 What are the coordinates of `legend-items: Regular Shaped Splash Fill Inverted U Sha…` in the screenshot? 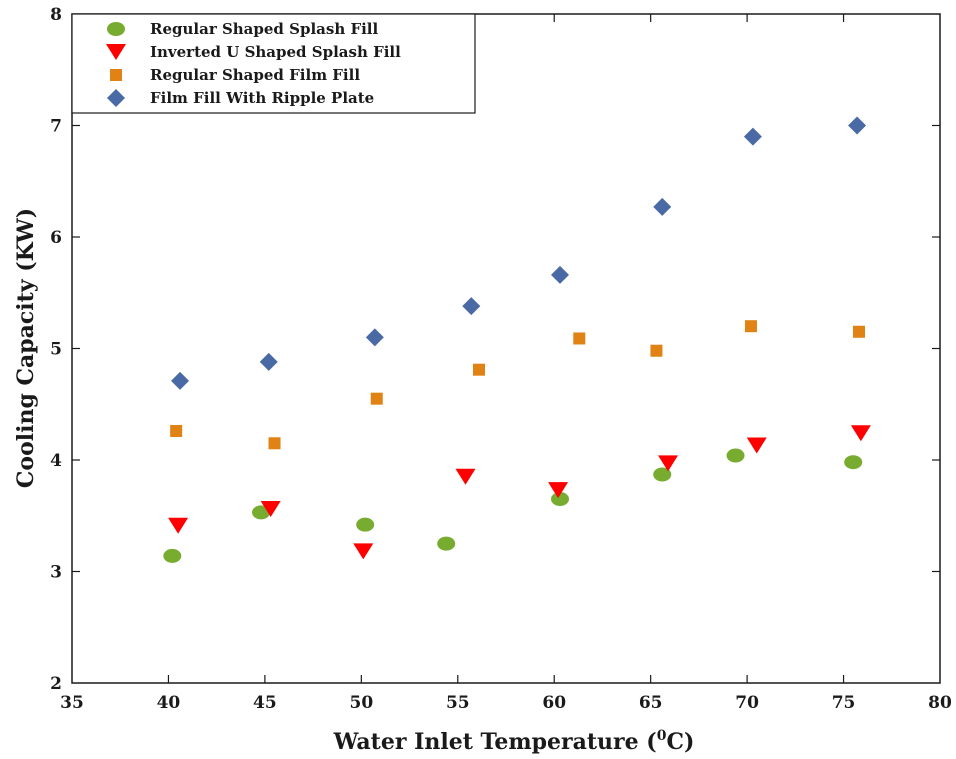 It's located at (253, 63).